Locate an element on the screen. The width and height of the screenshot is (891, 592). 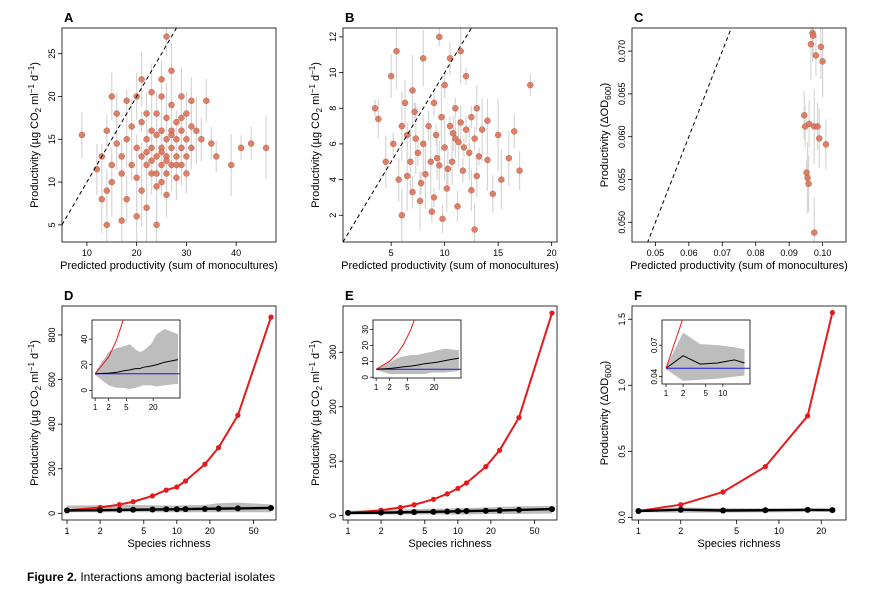
panel-b-y-tick-label: 6 is located at coordinates (333, 143).